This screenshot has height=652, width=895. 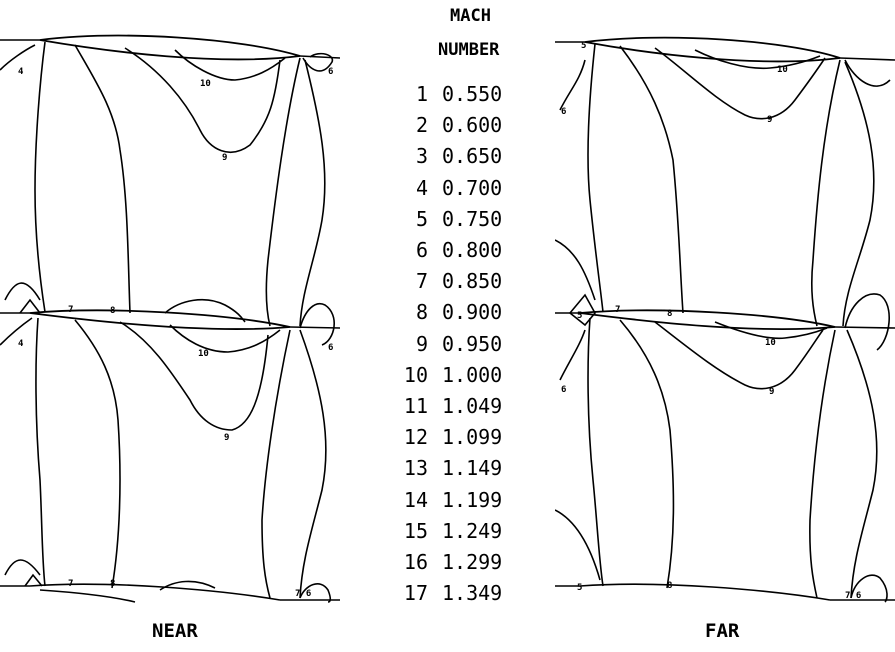 I want to click on near-contour-bump-lower, so click(x=187, y=585).